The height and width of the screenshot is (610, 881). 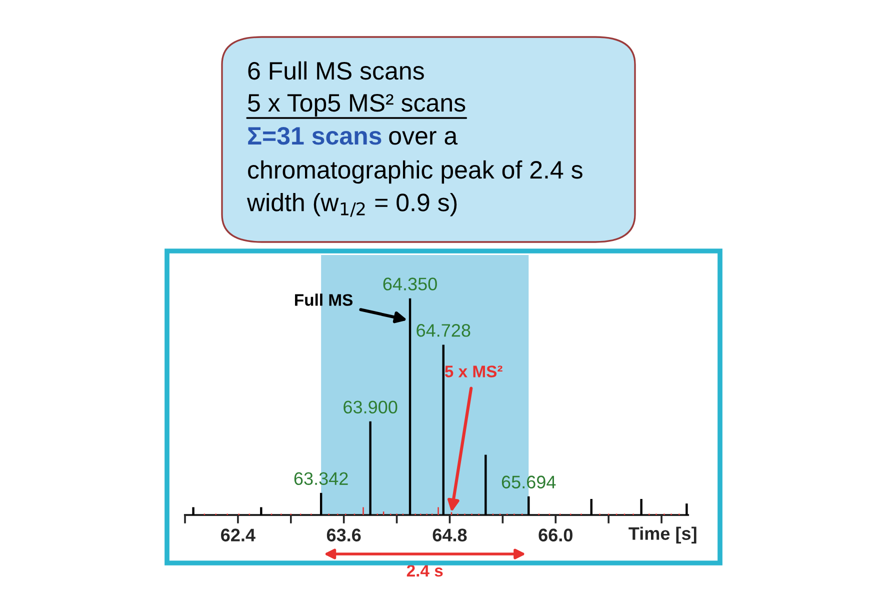 What do you see at coordinates (415, 172) in the screenshot?
I see `text: chromatographic peak of 2.4 s` at bounding box center [415, 172].